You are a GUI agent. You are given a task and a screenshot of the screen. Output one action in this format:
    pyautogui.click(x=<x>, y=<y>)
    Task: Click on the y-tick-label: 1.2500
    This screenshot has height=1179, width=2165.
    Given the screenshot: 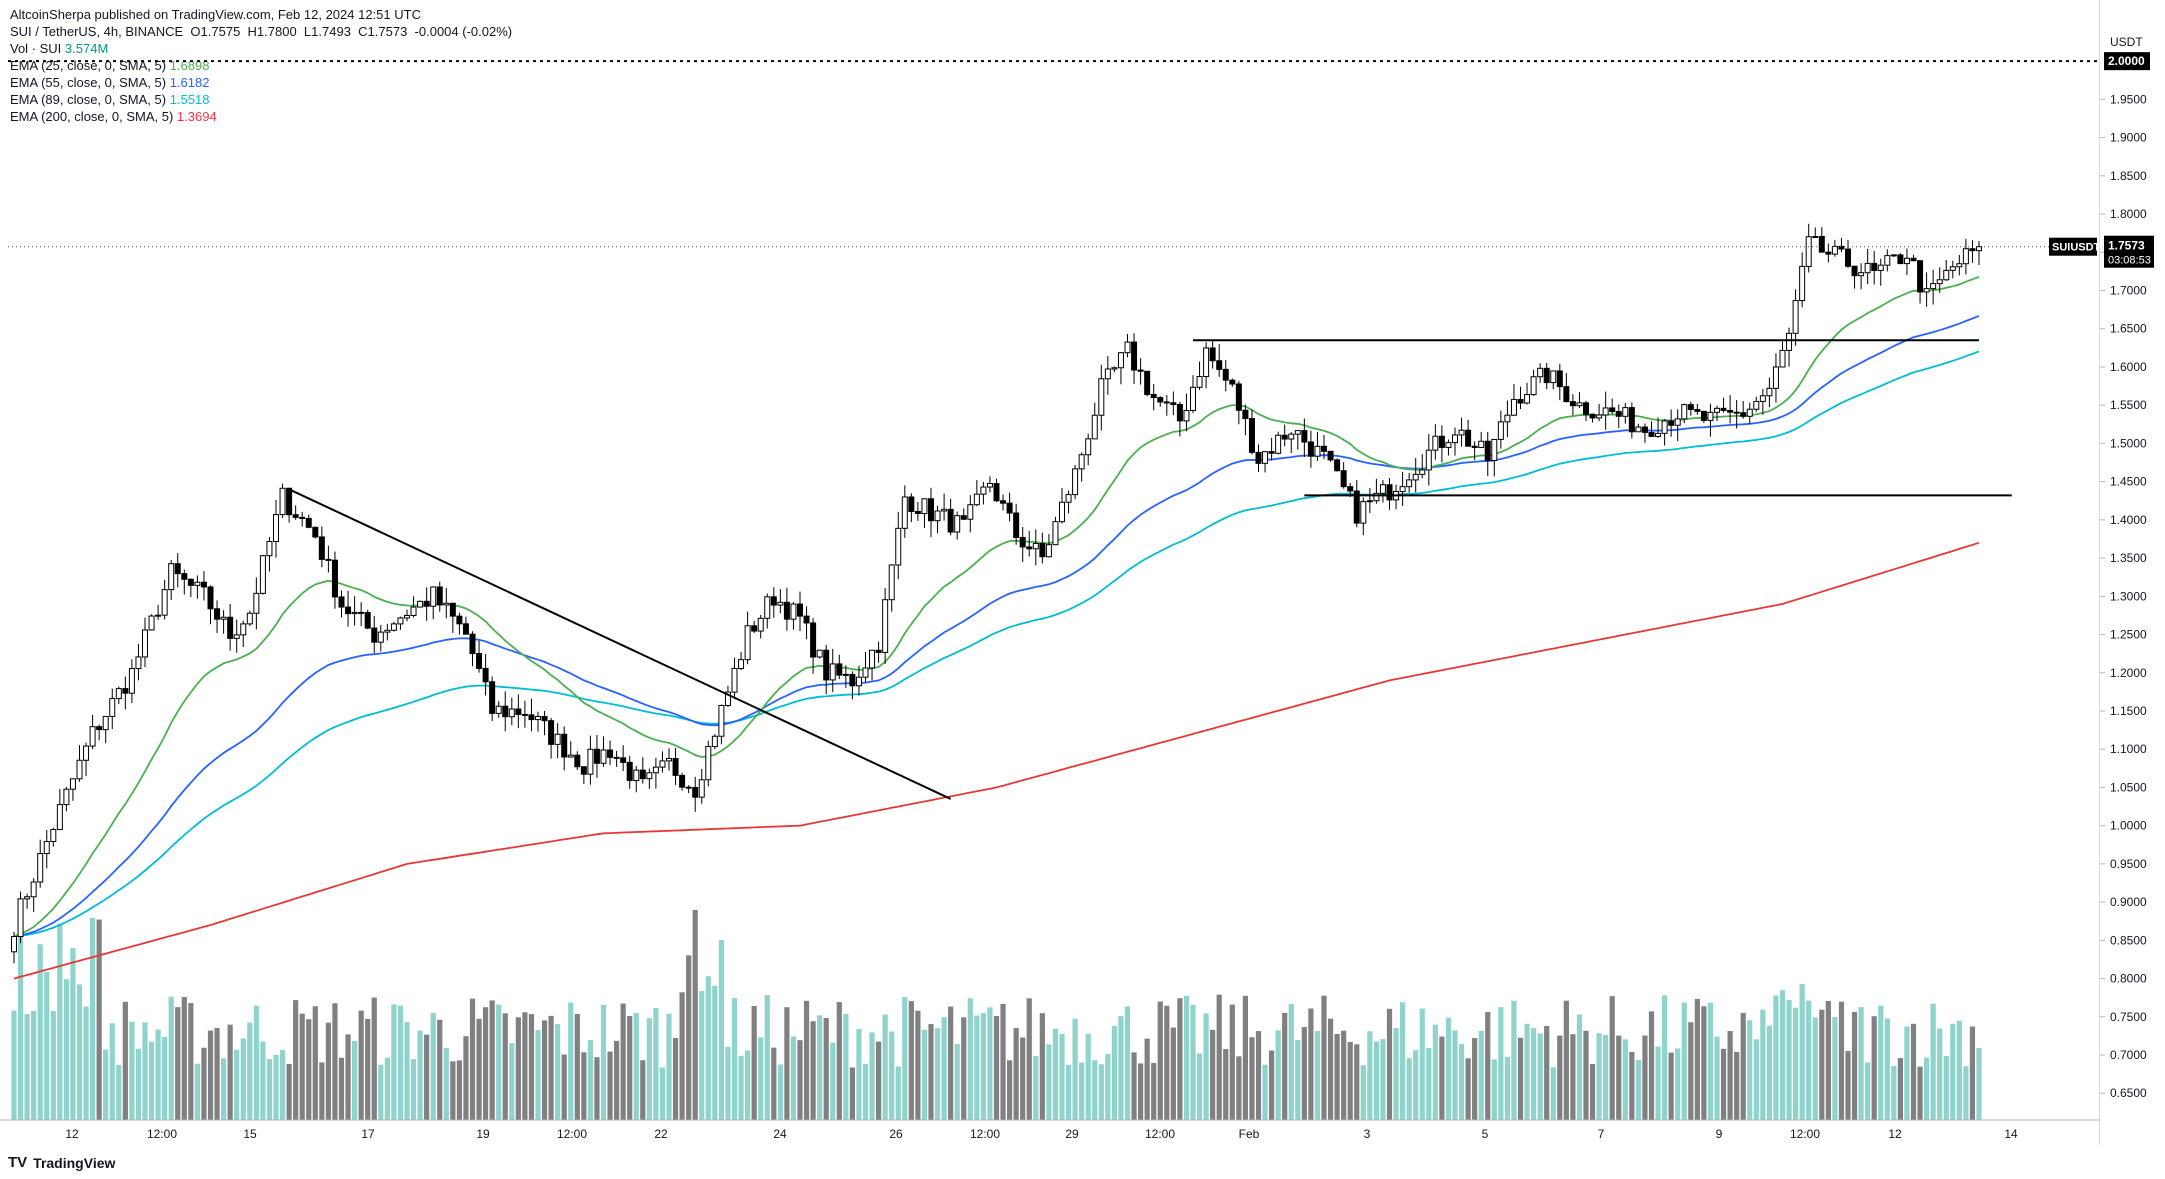 What is the action you would take?
    pyautogui.click(x=2128, y=635)
    